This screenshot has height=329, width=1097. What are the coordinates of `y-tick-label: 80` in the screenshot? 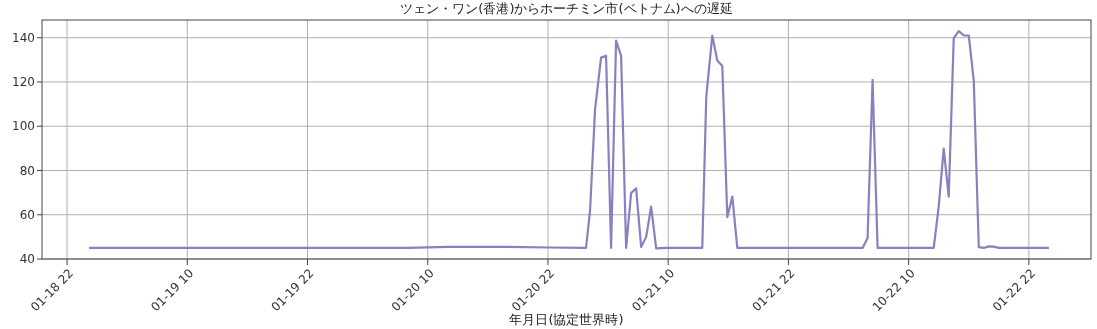 It's located at (27, 170).